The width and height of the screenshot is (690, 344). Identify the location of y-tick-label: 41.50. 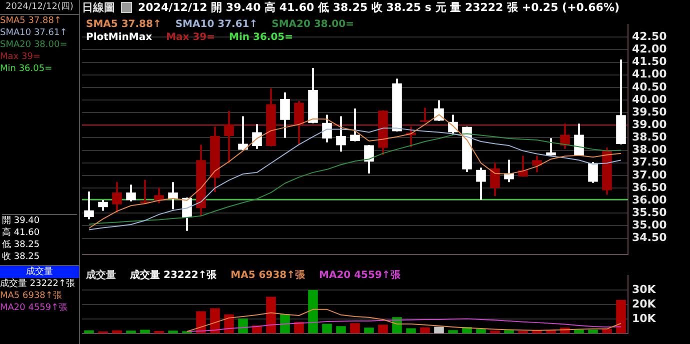
(650, 61).